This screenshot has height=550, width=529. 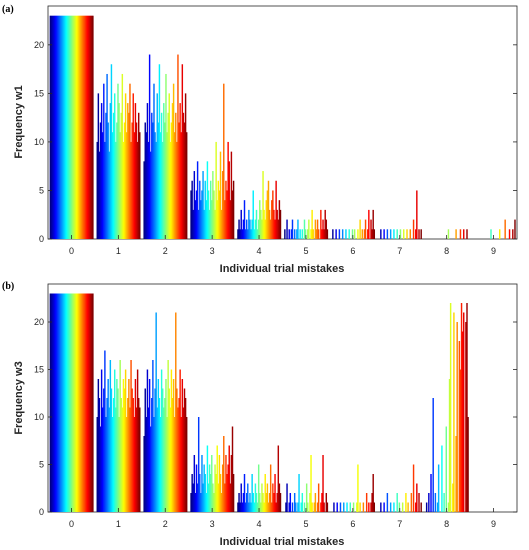 I want to click on bar-a-bin0-s29, so click(x=81, y=127).